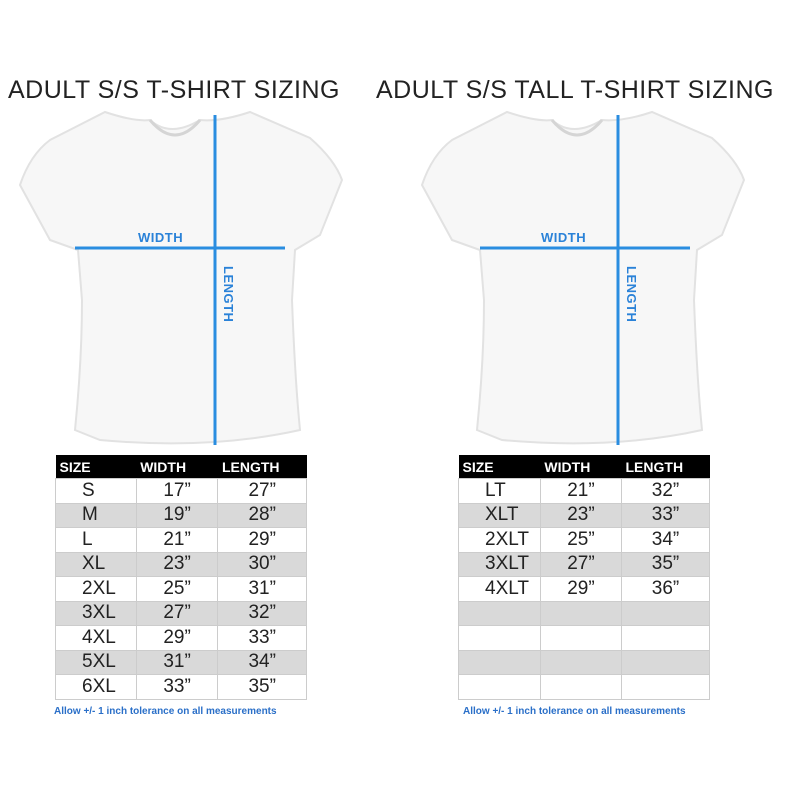  What do you see at coordinates (262, 491) in the screenshot?
I see `length-cell: 27”` at bounding box center [262, 491].